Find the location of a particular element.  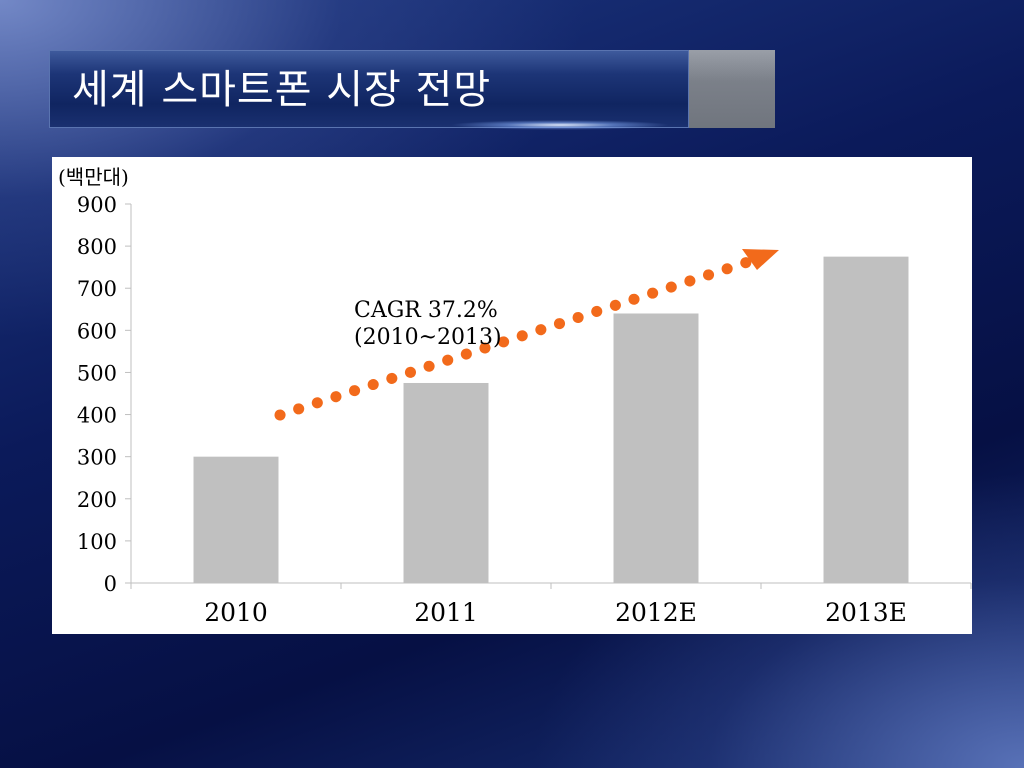

cagr-arrow is located at coordinates (526, 335).